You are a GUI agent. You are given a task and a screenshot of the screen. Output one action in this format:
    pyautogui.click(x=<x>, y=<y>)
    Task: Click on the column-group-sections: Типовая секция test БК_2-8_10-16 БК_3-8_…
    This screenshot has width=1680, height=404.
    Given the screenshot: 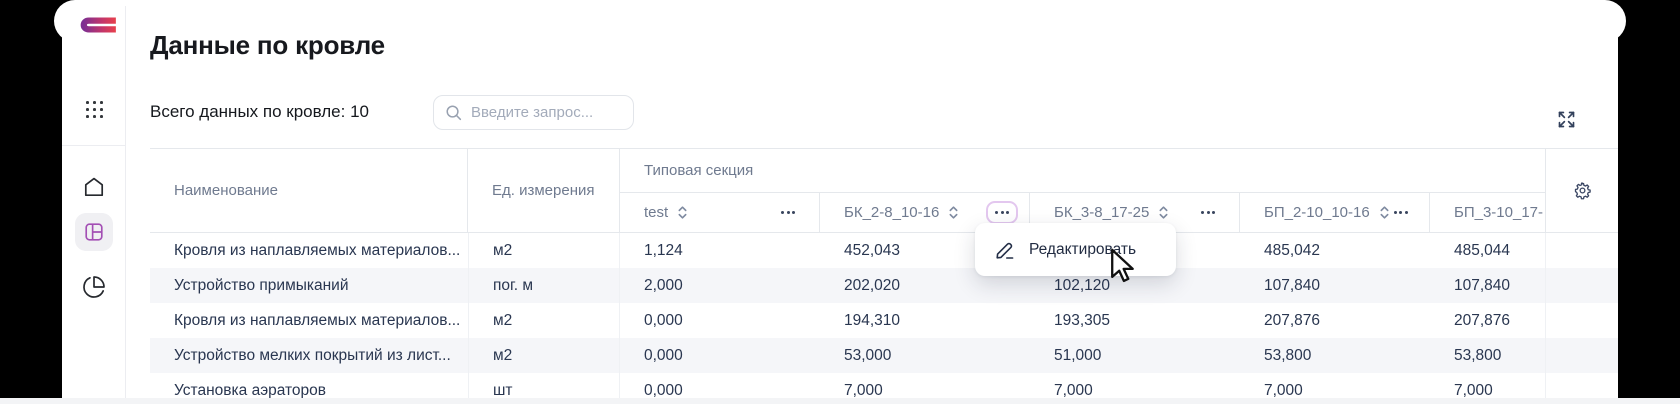 What is the action you would take?
    pyautogui.click(x=1082, y=190)
    